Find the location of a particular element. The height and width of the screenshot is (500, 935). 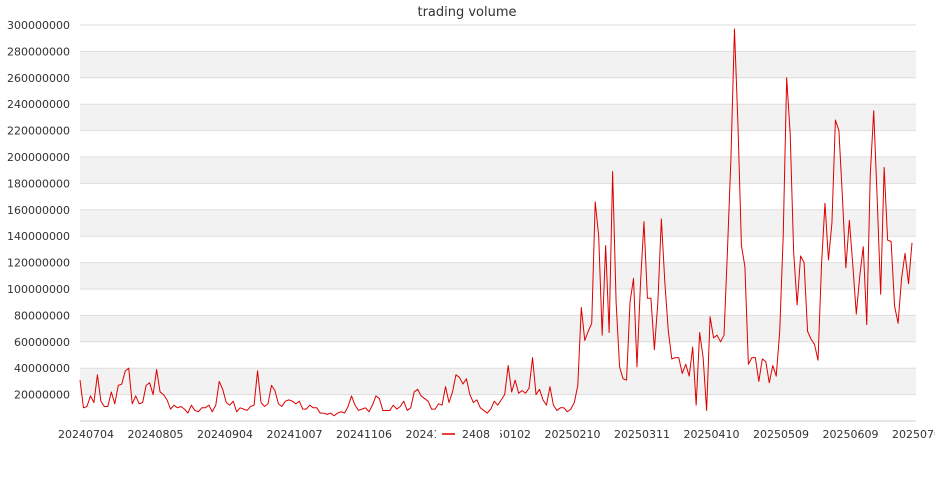

x-tick-label: 20250311 is located at coordinates (642, 434).